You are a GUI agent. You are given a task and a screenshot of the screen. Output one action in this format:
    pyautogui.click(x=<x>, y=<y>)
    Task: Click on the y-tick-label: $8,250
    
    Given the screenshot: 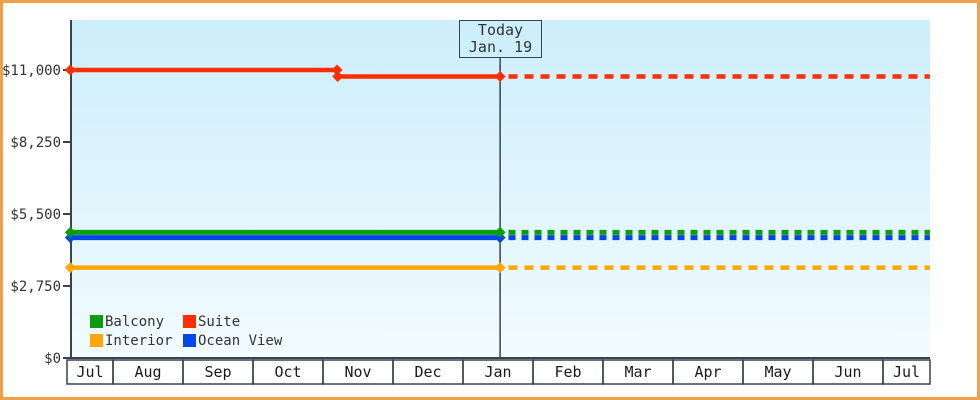 What is the action you would take?
    pyautogui.click(x=35, y=143)
    